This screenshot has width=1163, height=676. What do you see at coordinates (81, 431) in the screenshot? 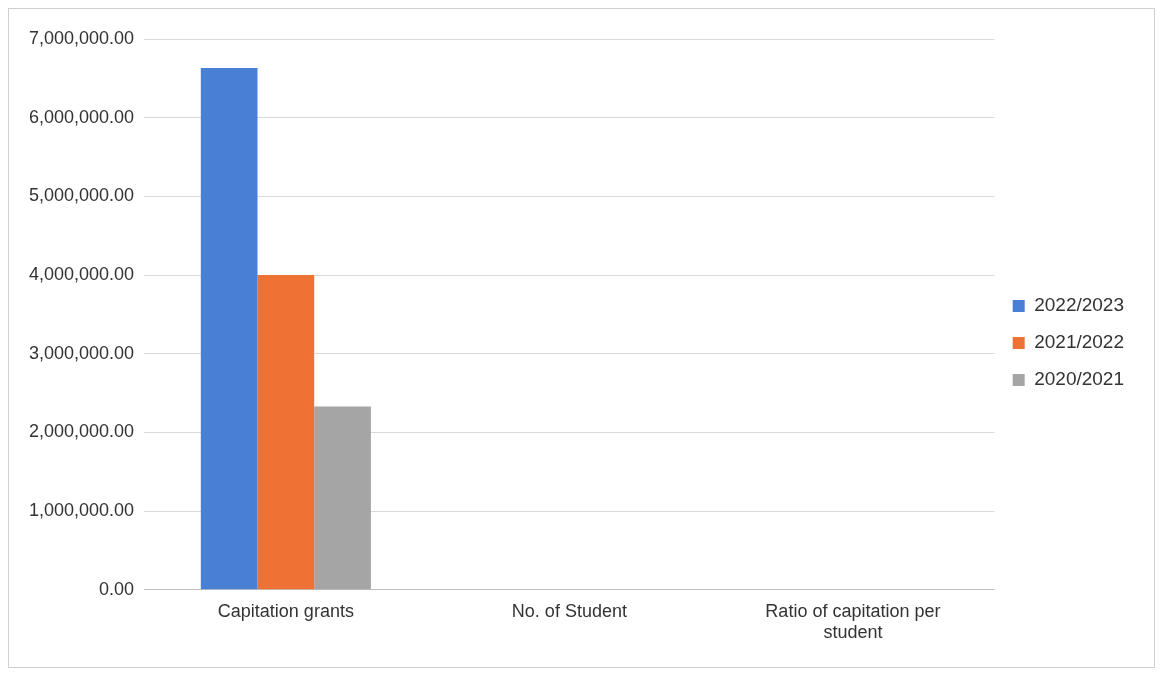
I see `y-tick-label: 2,000,000.00` at bounding box center [81, 431].